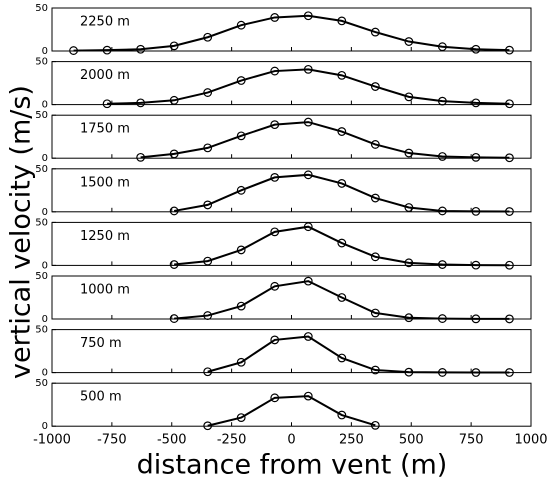 This screenshot has height=487, width=550. Describe the element at coordinates (52, 440) in the screenshot. I see `x-tick-label: -1000` at that location.